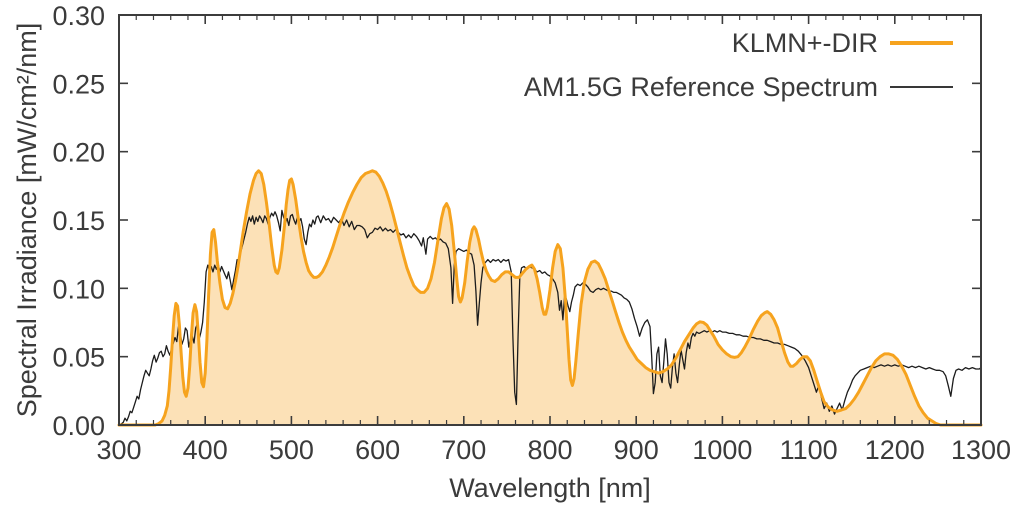  I want to click on x-tick-label: 1300, so click(981, 450).